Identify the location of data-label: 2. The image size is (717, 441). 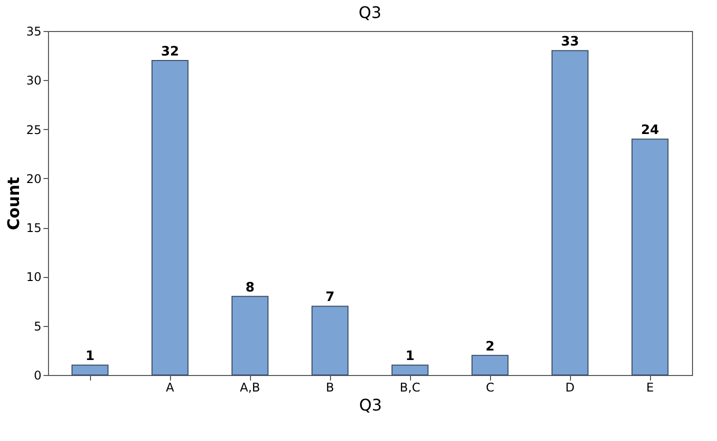
(490, 346).